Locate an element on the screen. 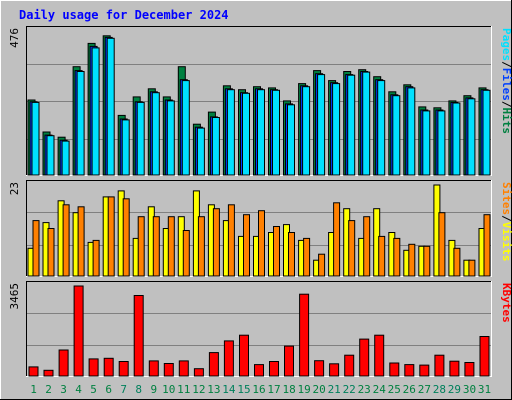 The height and width of the screenshot is (400, 512). legend-entry: Visits is located at coordinates (506, 242).